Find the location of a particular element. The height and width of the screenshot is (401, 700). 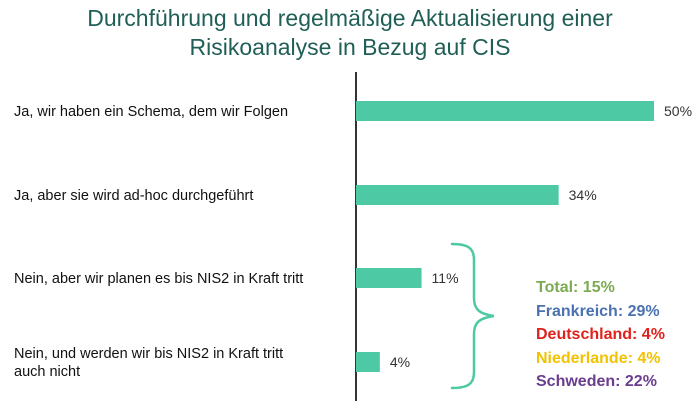

value-label-3: 11% is located at coordinates (445, 278).